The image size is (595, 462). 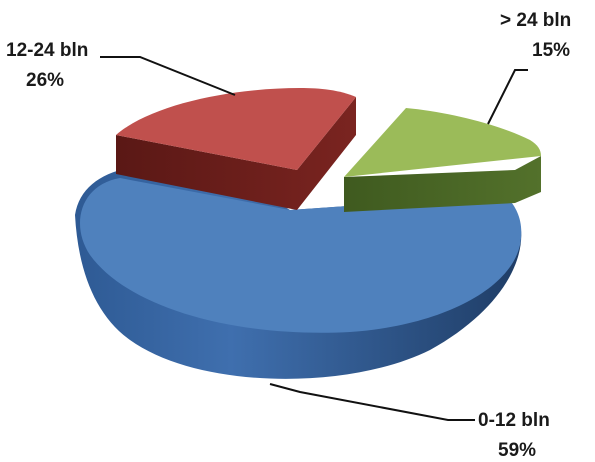 What do you see at coordinates (372, 402) in the screenshot?
I see `leader-line-0-12-bln` at bounding box center [372, 402].